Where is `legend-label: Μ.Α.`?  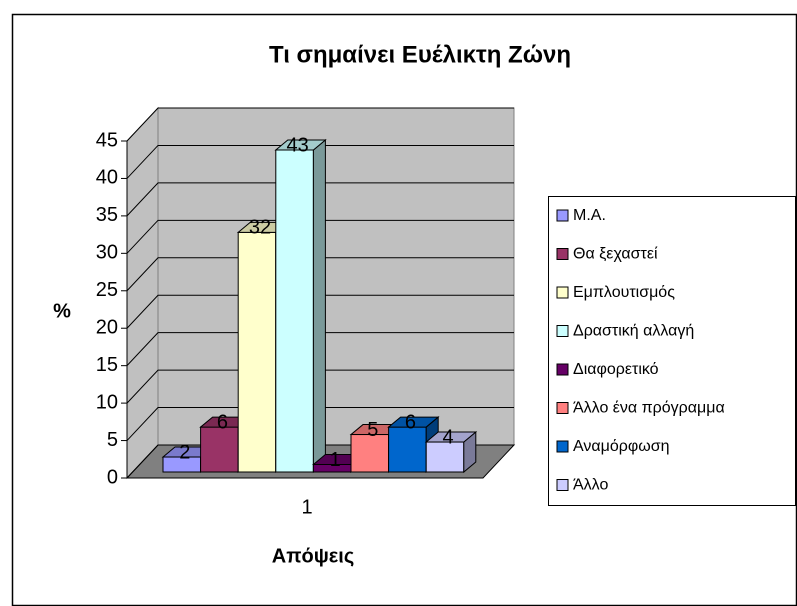 legend-label: Μ.Α. is located at coordinates (589, 215).